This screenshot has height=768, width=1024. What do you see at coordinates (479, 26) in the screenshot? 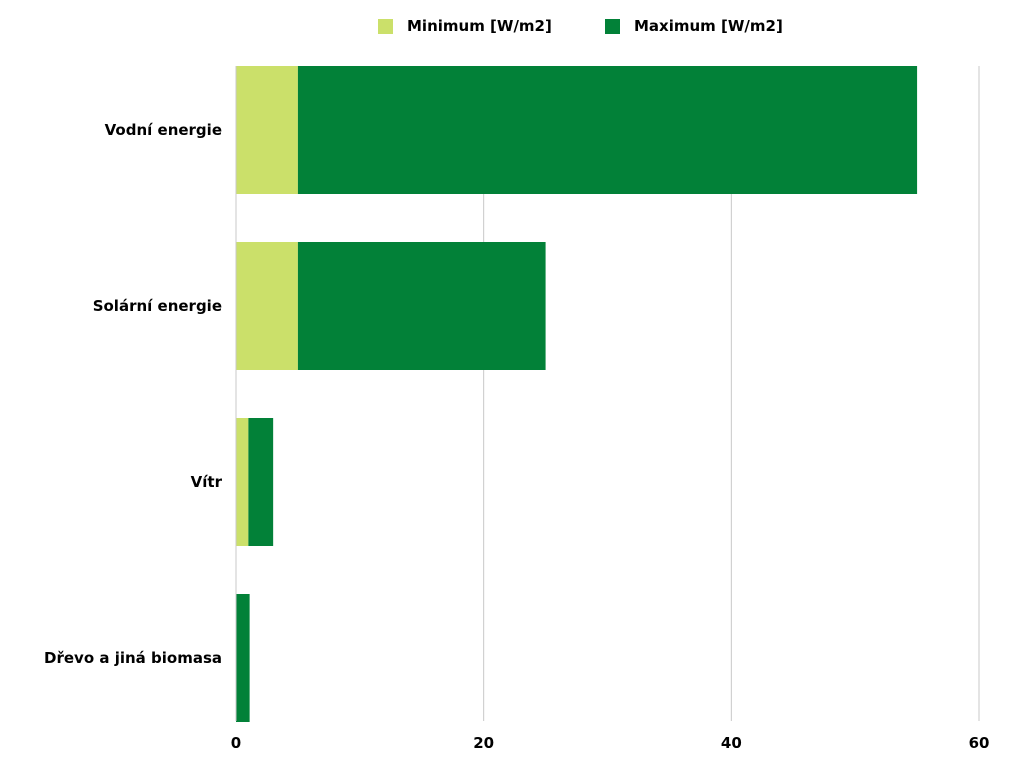
I see `legend-label-minimum: Minimum [W/m2]` at bounding box center [479, 26].